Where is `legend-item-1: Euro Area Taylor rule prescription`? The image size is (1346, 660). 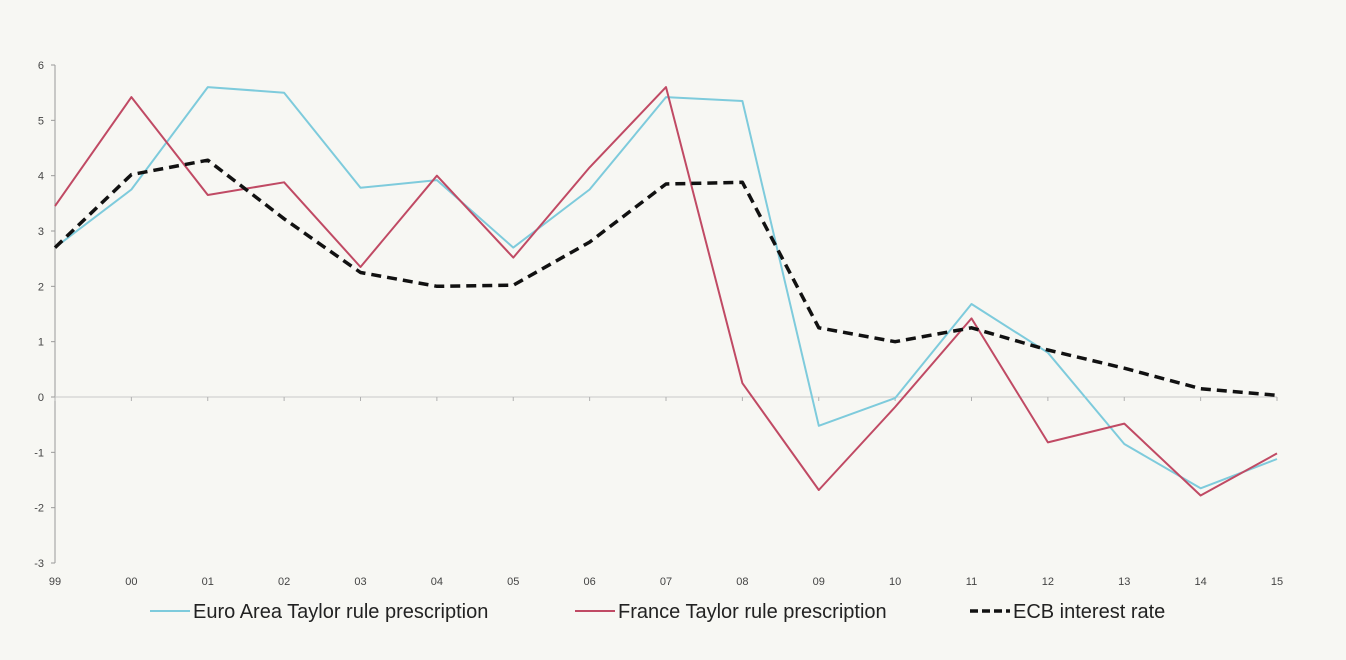 legend-item-1: Euro Area Taylor rule prescription is located at coordinates (319, 612).